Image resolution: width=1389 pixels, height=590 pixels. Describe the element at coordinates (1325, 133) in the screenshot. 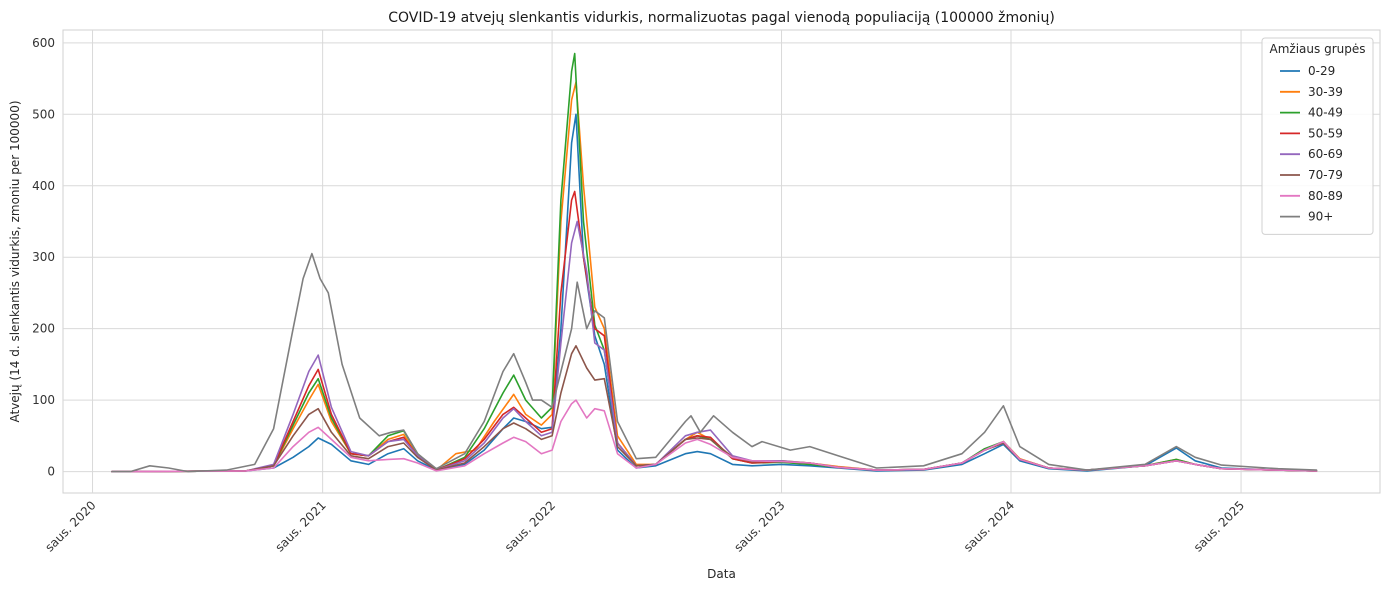

I see `legend-label: 50-59` at that location.